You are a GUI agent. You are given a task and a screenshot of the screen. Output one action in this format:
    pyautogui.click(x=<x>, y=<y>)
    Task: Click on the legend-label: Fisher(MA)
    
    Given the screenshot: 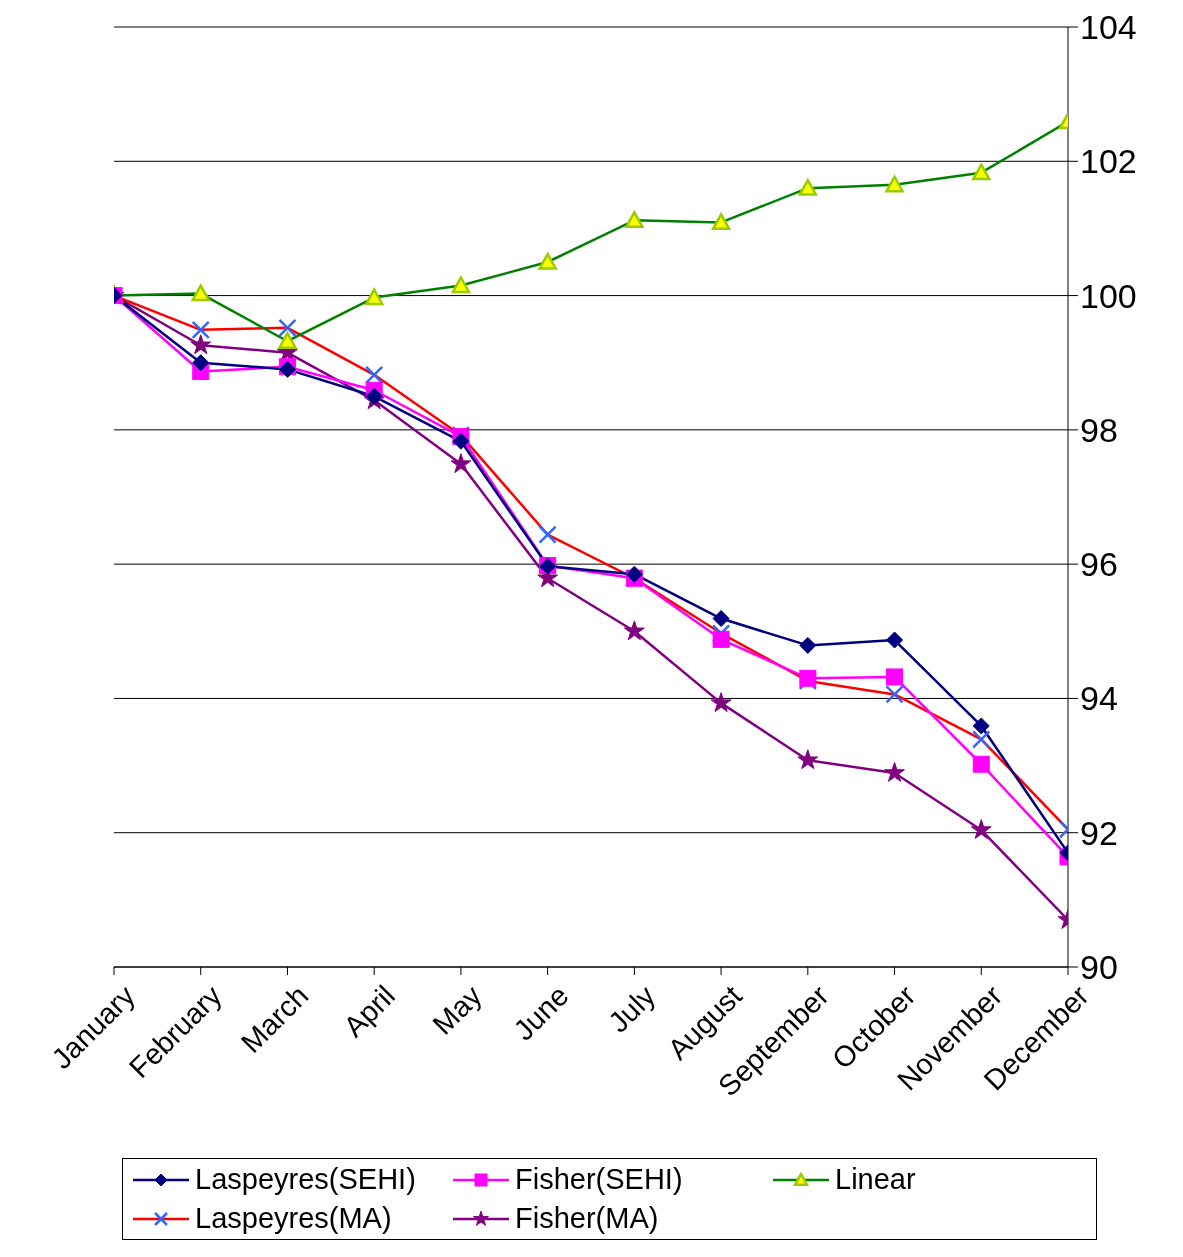 What is the action you would take?
    pyautogui.click(x=587, y=1218)
    